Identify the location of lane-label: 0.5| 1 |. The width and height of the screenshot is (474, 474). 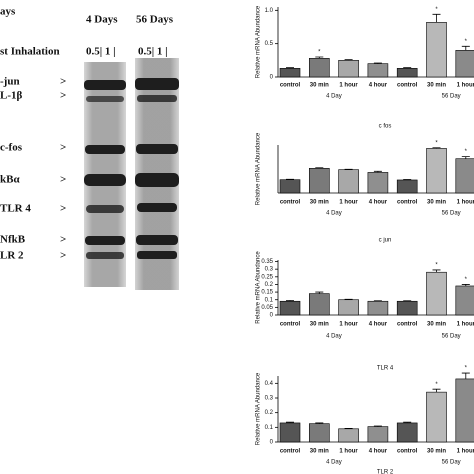
(153, 52).